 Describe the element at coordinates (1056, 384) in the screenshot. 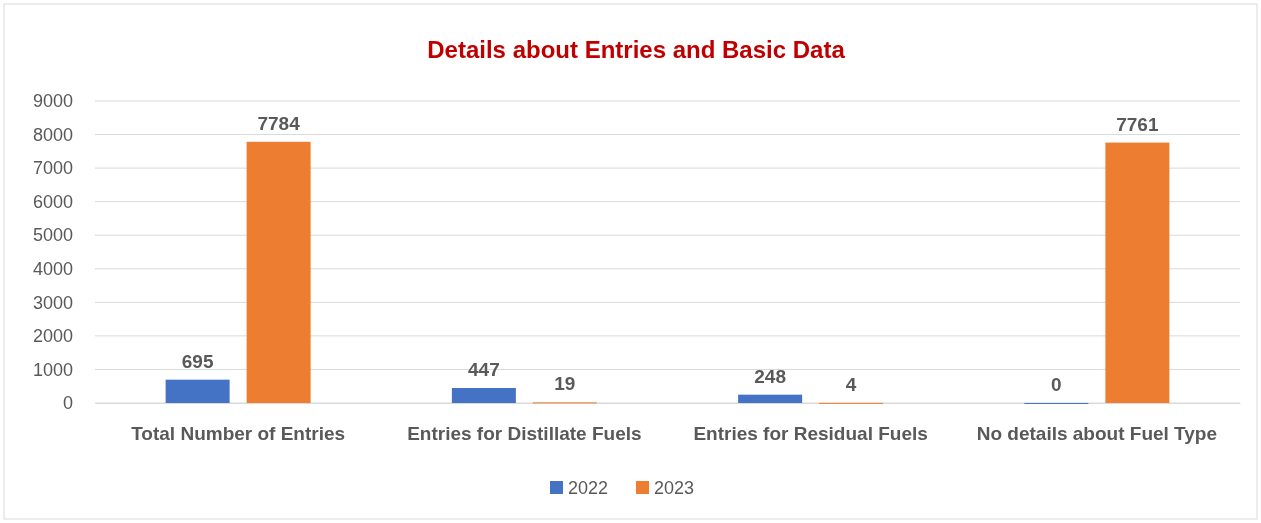

I see `data-label: 0` at that location.